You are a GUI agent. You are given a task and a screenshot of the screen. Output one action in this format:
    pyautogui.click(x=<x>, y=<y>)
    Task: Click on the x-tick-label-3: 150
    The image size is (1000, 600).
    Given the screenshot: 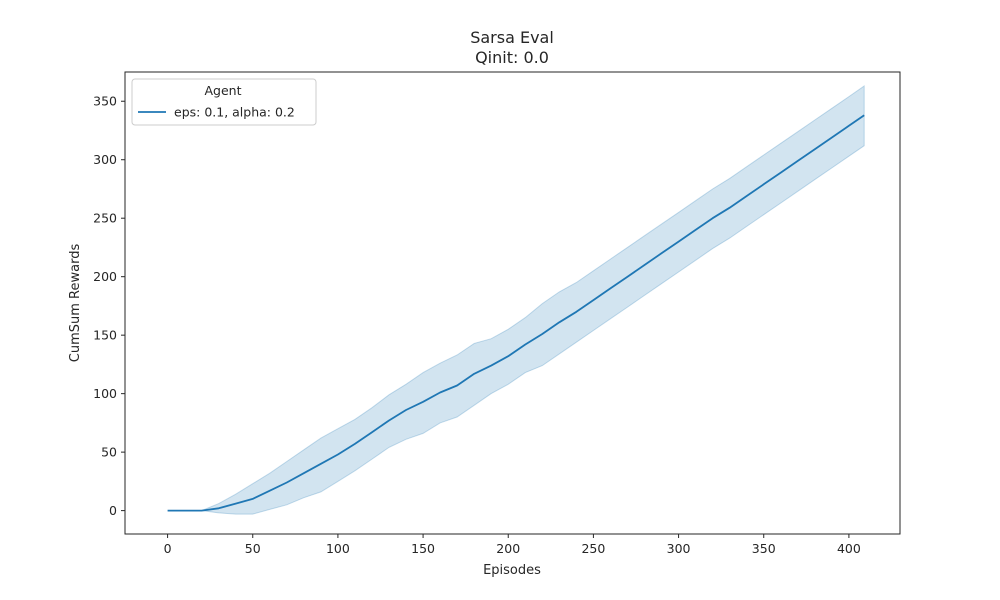 What is the action you would take?
    pyautogui.click(x=423, y=548)
    